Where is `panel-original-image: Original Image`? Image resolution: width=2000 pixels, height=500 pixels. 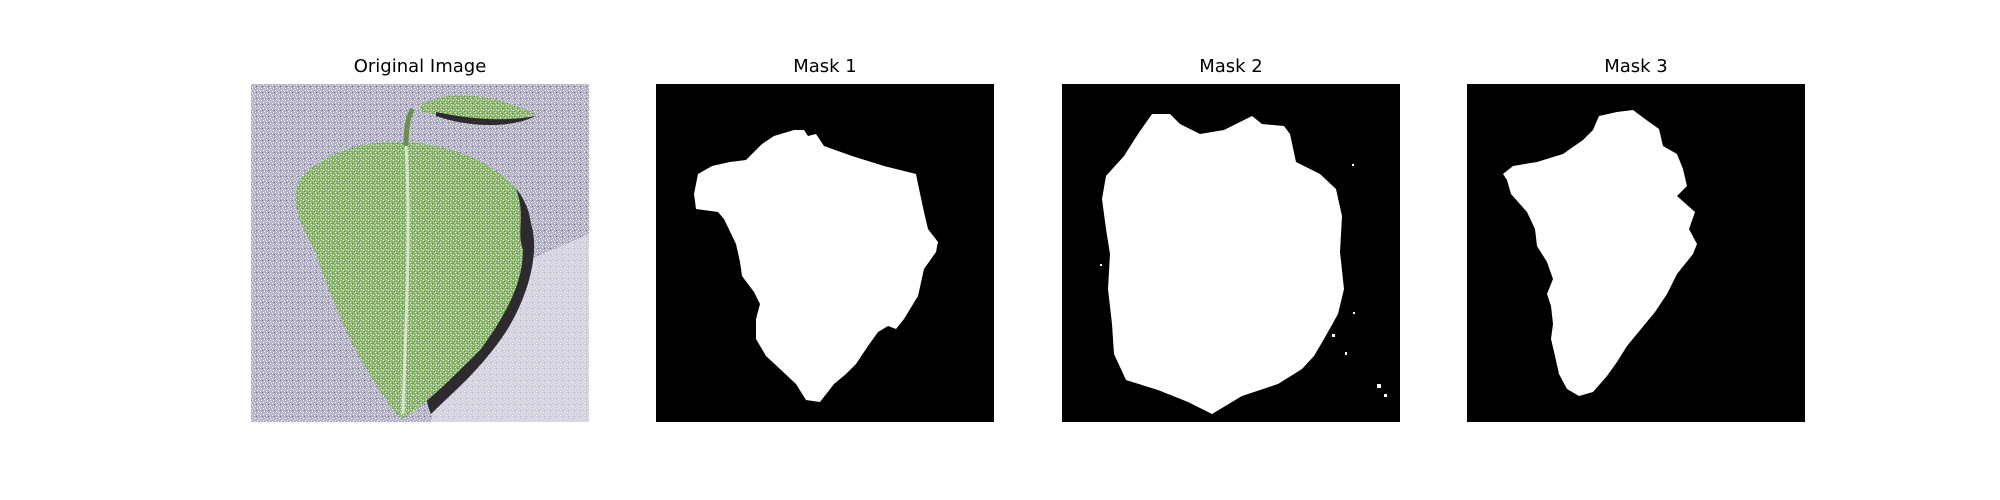 panel-original-image: Original Image is located at coordinates (420, 67).